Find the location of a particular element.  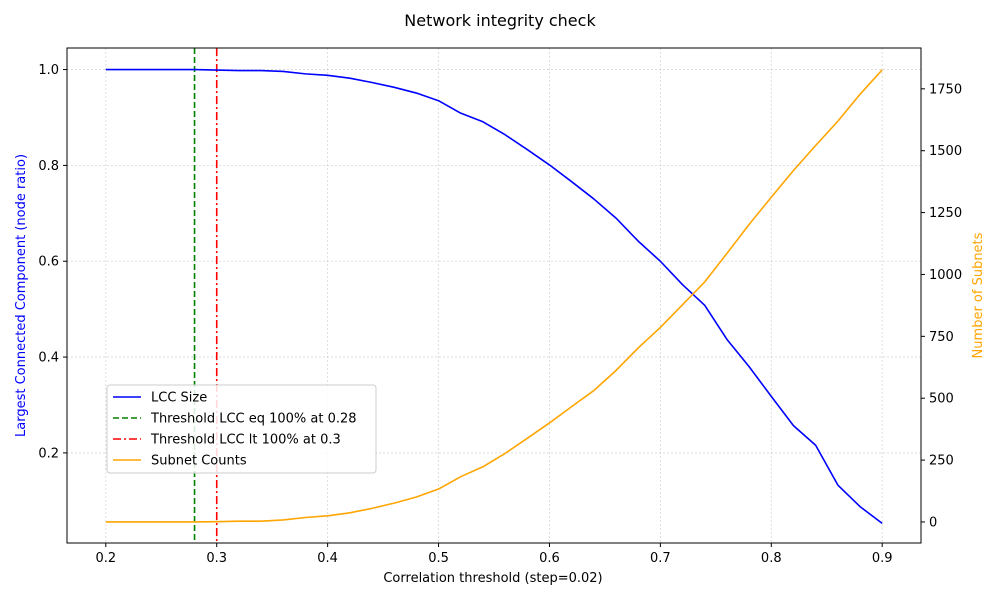

x-tick-label: 0.4 is located at coordinates (327, 558).